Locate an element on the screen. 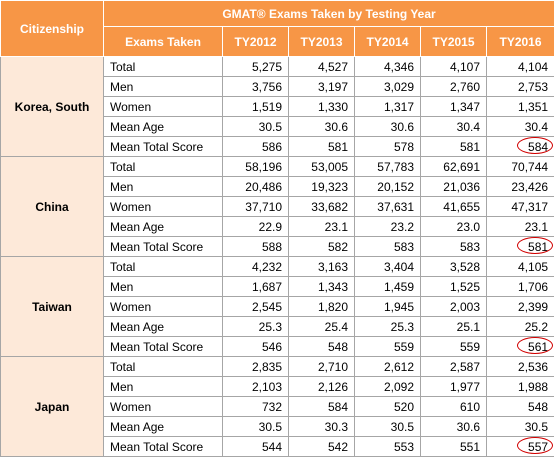 The image size is (554, 457). cell-value: 22.9 is located at coordinates (256, 227).